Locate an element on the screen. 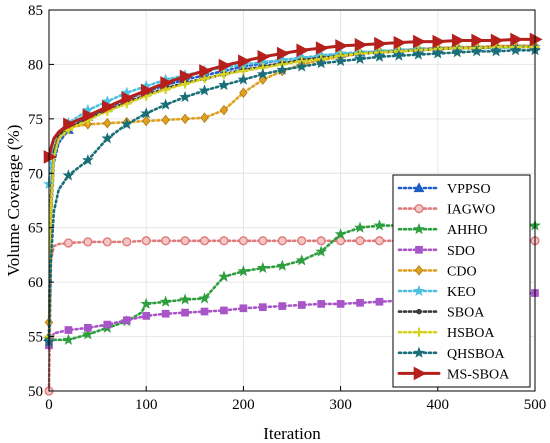 The image size is (550, 443). legend-label: IAGWO is located at coordinates (471, 210).